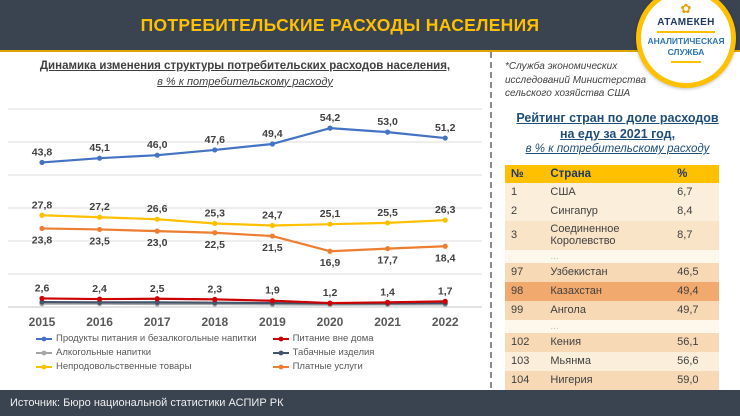  I want to click on flower-emblem-icon: ✿, so click(686, 8).